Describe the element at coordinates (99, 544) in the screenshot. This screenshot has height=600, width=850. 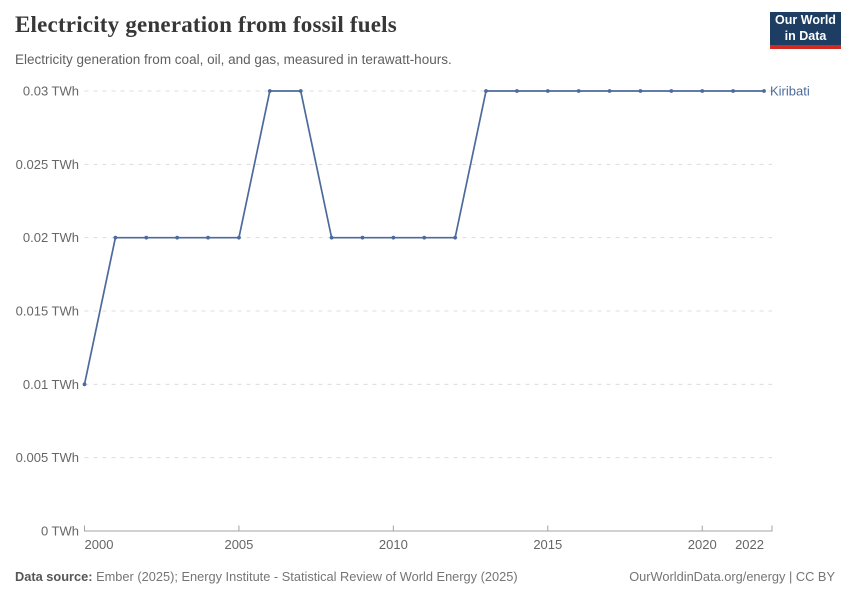
I see `x-tick-label: 2000` at that location.